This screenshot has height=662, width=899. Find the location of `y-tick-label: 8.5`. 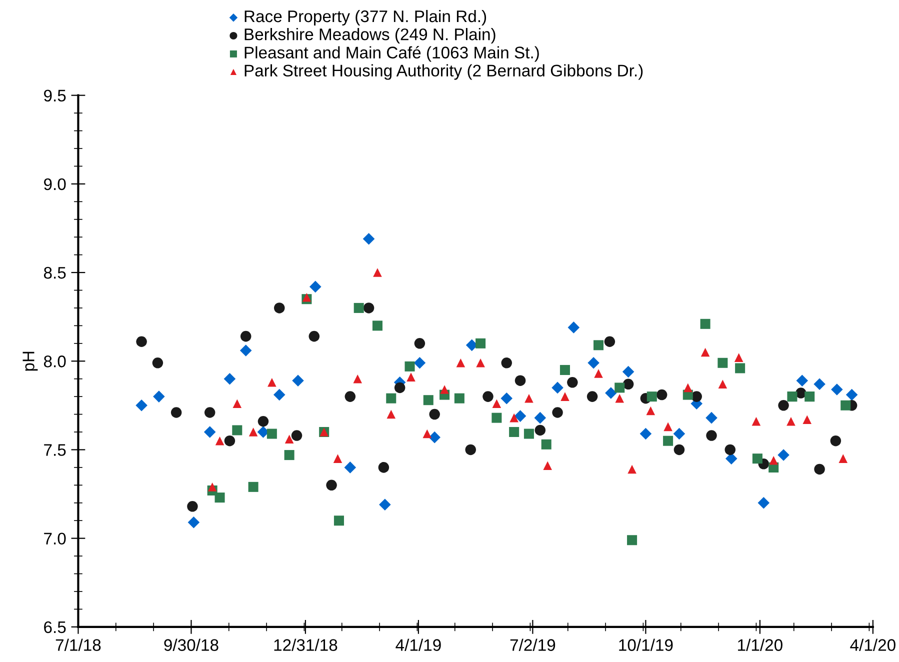

y-tick-label: 8.5 is located at coordinates (55, 272).